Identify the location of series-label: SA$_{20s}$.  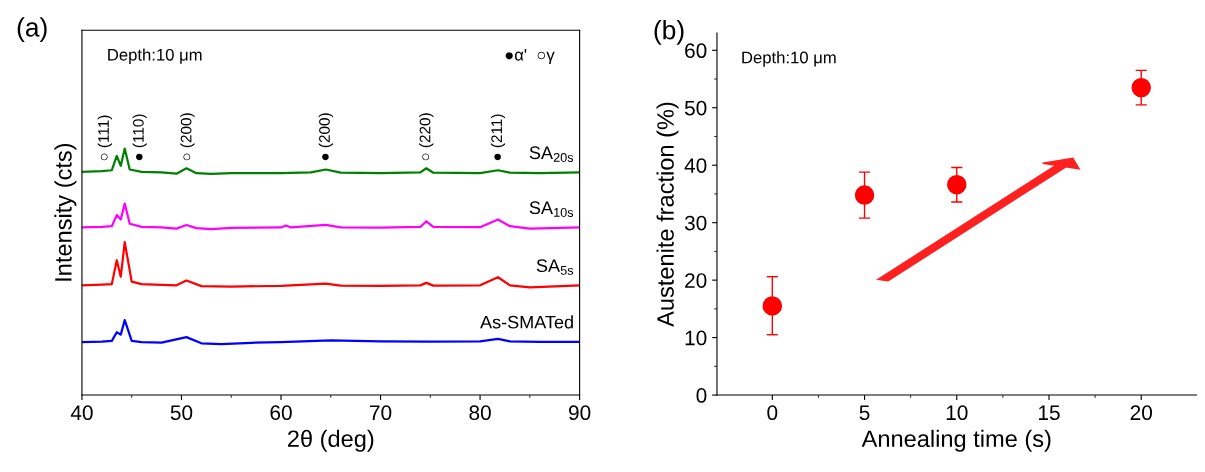
(551, 154).